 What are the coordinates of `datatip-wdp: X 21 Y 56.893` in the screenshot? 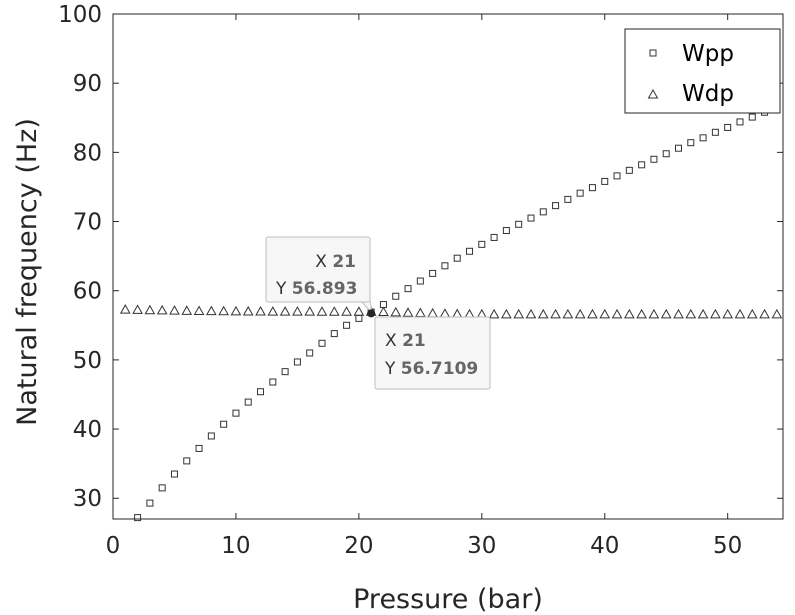 It's located at (319, 275).